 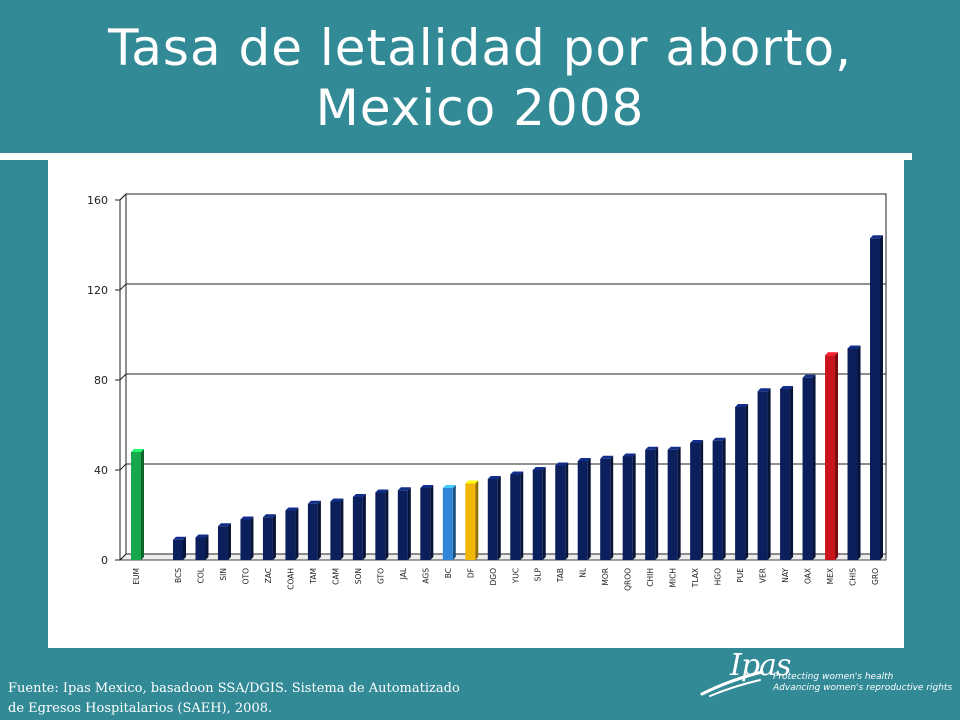 What do you see at coordinates (312, 531) in the screenshot?
I see `bar-tam` at bounding box center [312, 531].